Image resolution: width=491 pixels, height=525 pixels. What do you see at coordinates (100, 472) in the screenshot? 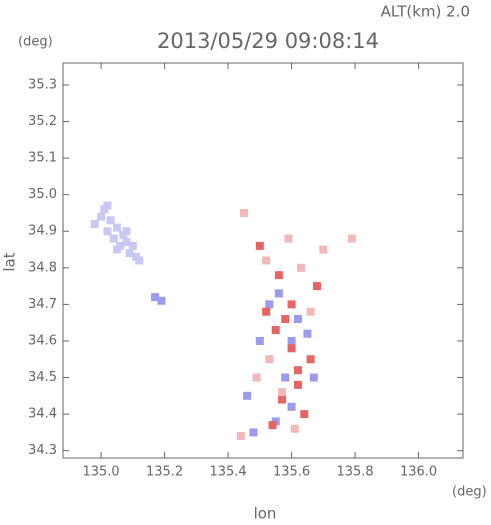
I see `x-tick-label: 135.0` at bounding box center [100, 472].